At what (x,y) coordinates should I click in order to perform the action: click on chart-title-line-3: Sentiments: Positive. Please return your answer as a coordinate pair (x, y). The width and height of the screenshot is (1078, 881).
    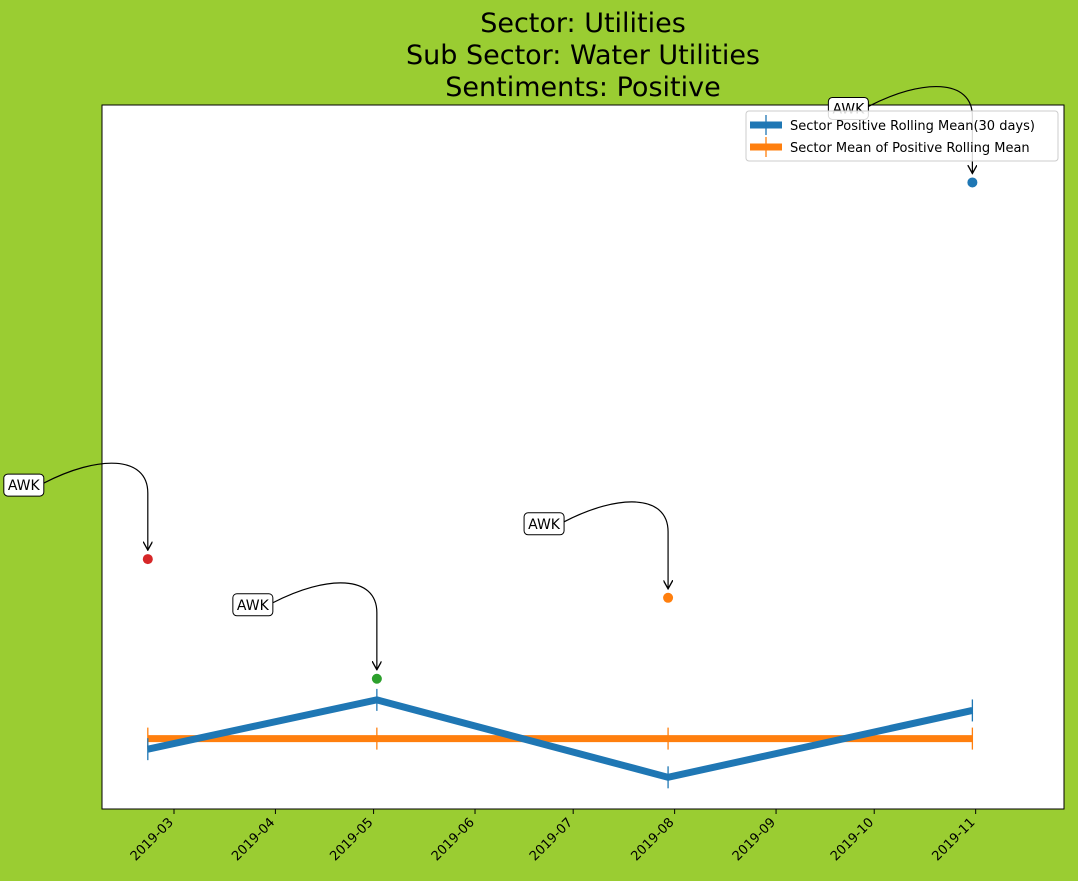
    Looking at the image, I should click on (582, 87).